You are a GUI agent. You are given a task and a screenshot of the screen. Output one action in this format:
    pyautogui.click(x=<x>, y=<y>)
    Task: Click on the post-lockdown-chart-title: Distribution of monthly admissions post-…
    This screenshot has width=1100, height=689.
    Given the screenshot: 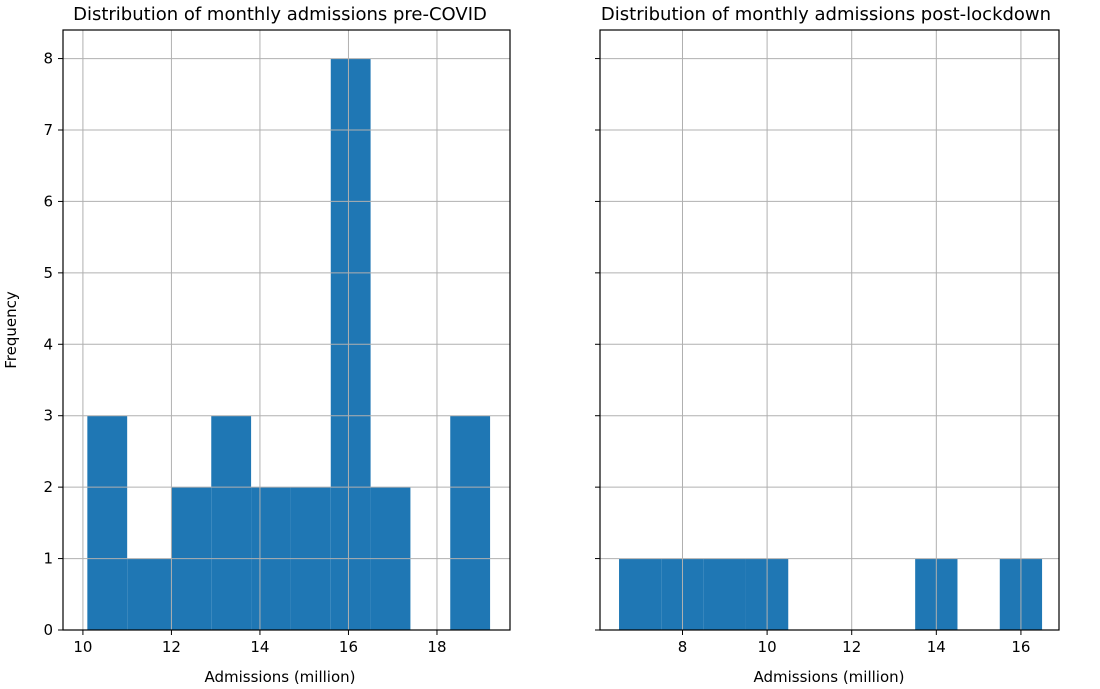 What is the action you would take?
    pyautogui.click(x=826, y=14)
    